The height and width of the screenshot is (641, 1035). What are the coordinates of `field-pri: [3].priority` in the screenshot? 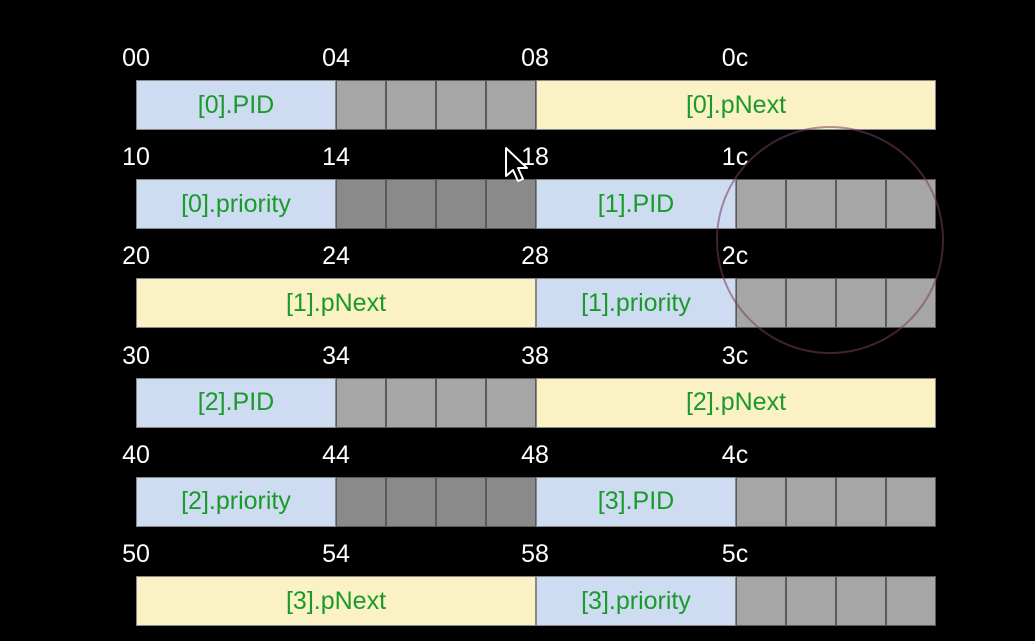 It's located at (636, 601).